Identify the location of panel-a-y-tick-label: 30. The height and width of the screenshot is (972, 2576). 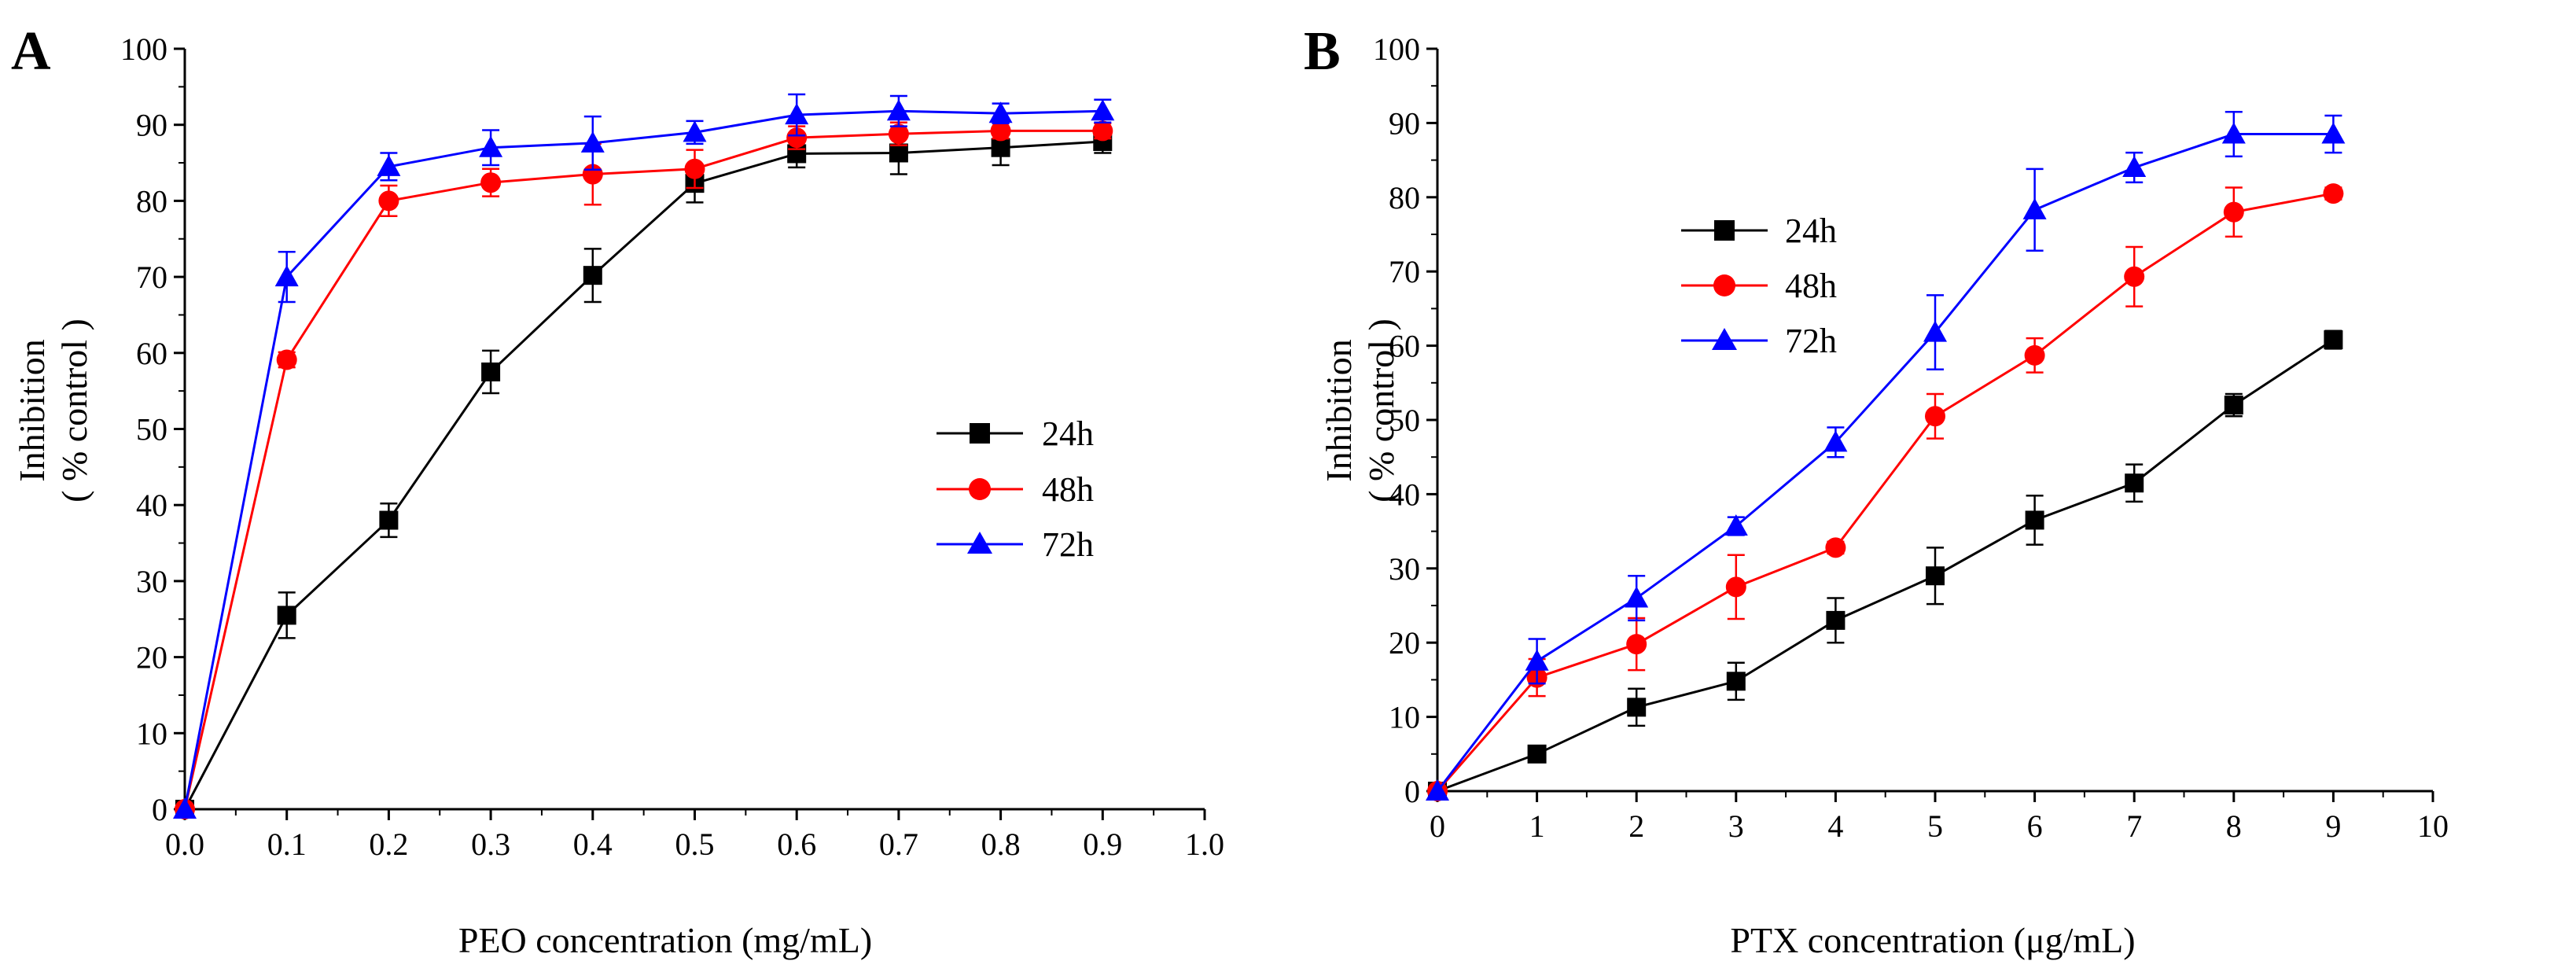
(152, 581).